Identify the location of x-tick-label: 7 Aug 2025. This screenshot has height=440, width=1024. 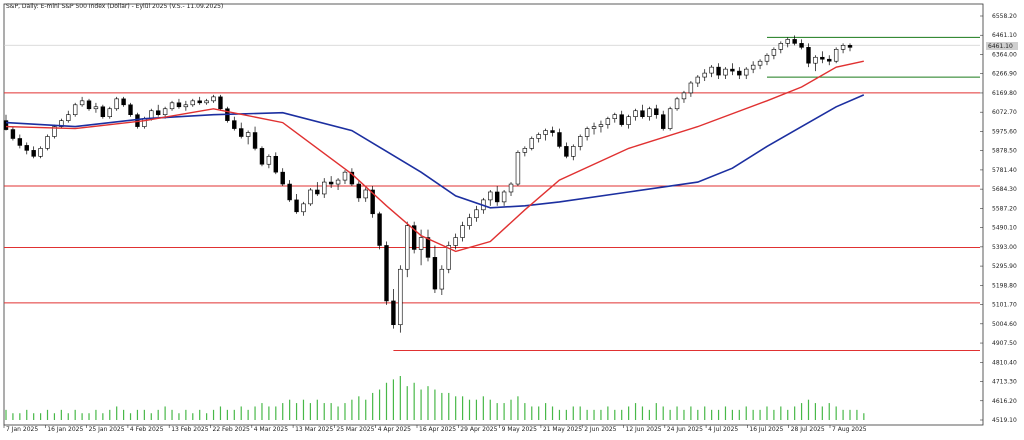
(849, 429).